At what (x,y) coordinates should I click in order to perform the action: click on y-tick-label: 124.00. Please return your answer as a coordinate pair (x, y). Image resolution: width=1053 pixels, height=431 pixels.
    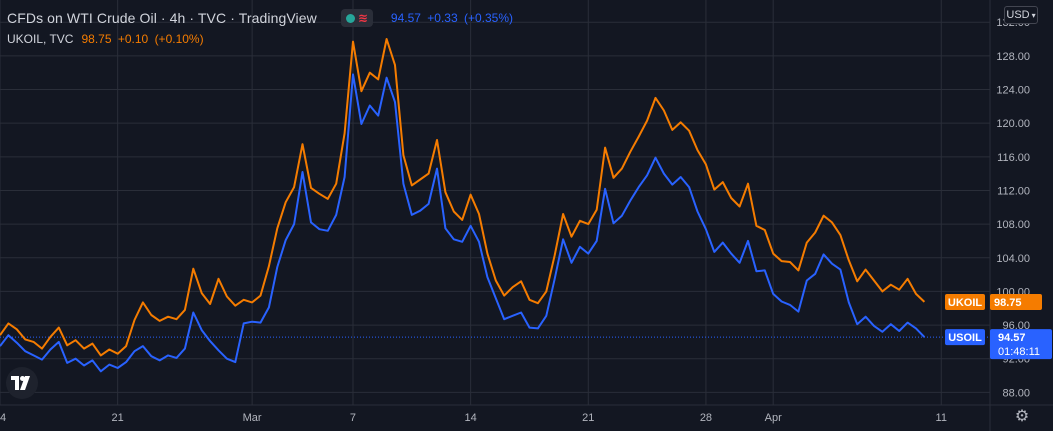
    Looking at the image, I should click on (1013, 91).